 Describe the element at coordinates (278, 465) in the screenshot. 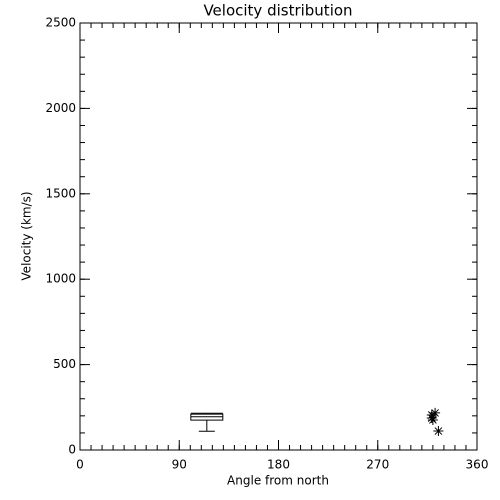

I see `x-tick-label: 180` at that location.